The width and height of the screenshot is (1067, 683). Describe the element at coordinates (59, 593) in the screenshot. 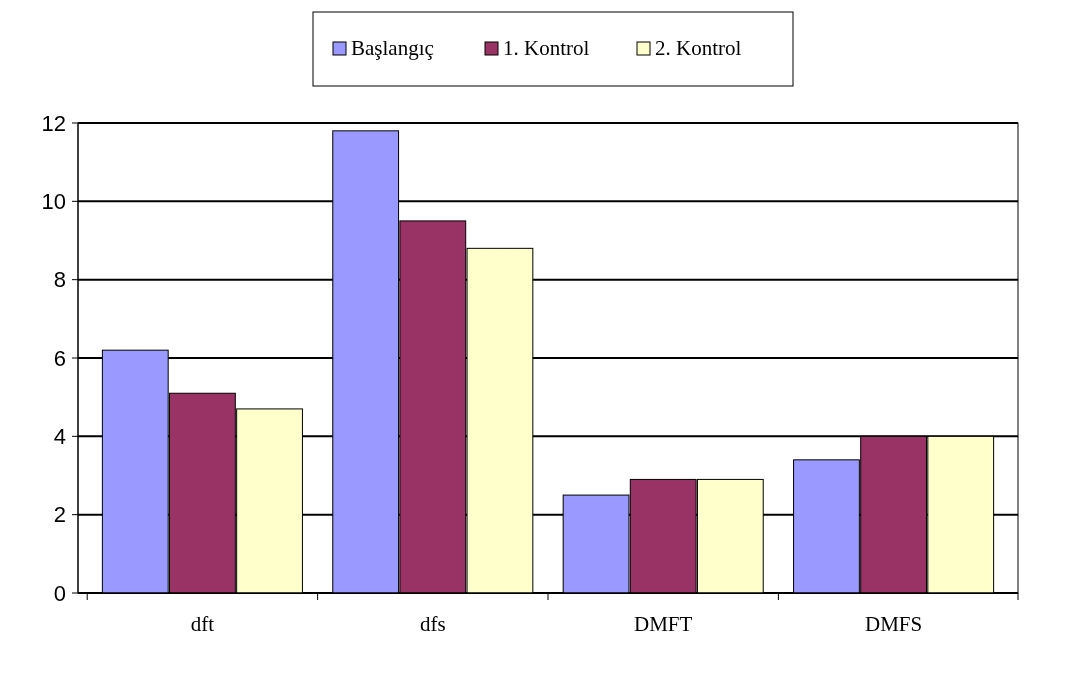

I see `y-tick-label: 0` at that location.